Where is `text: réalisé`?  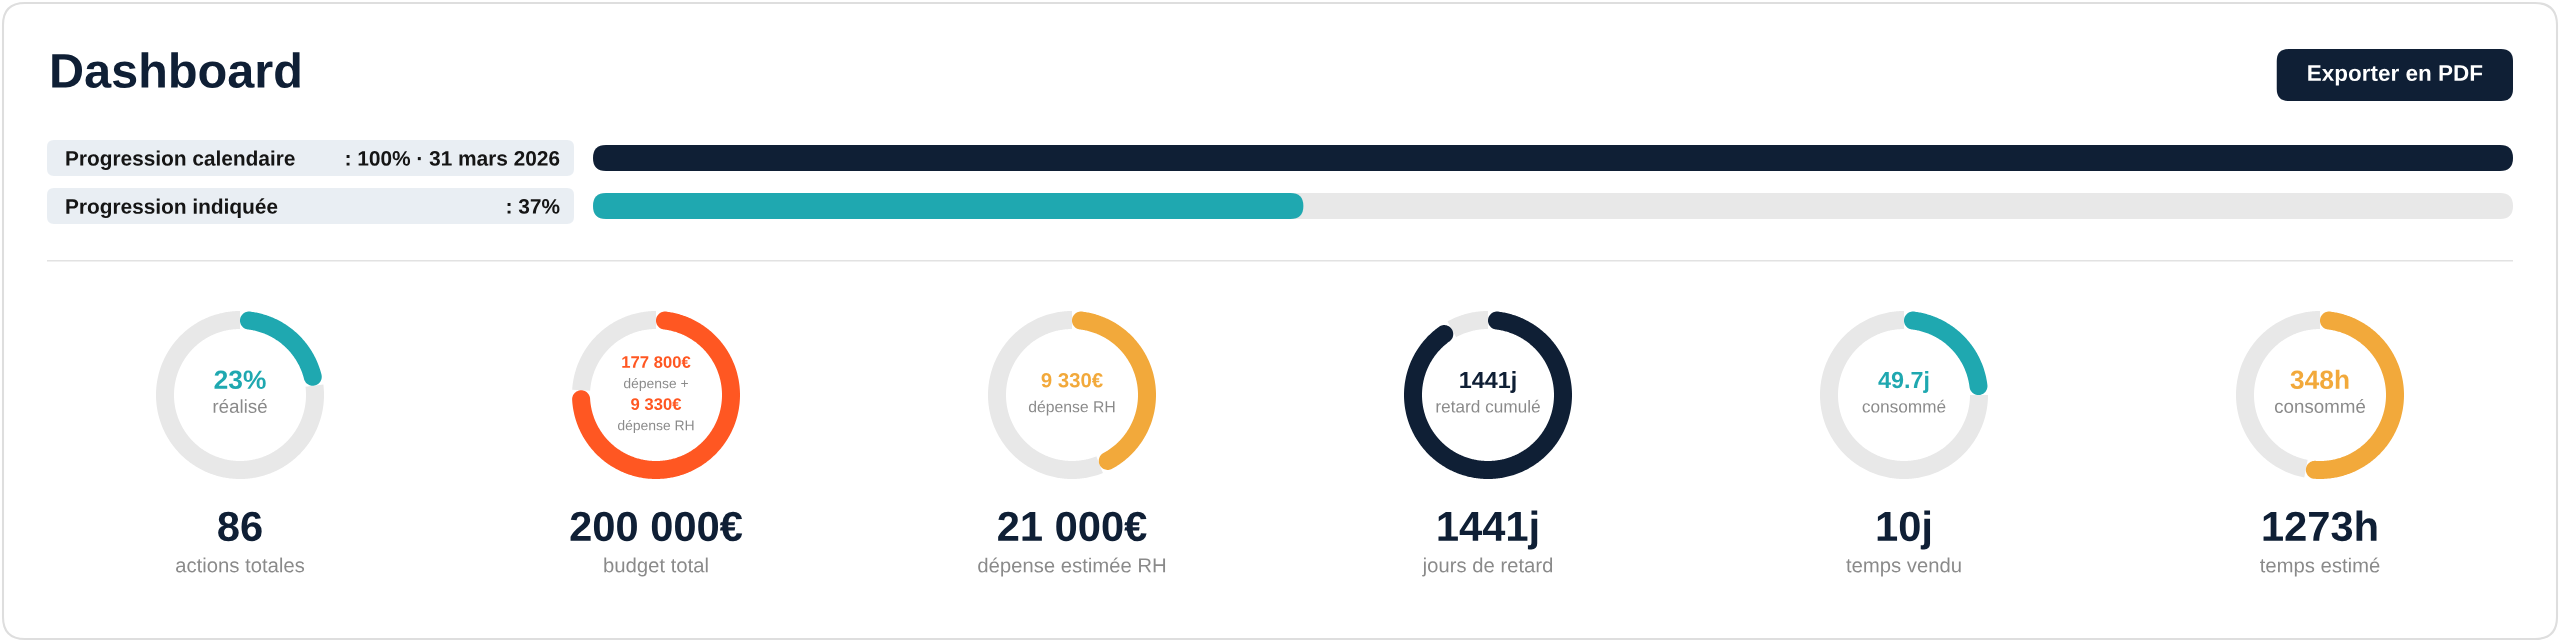
text: réalisé is located at coordinates (240, 406).